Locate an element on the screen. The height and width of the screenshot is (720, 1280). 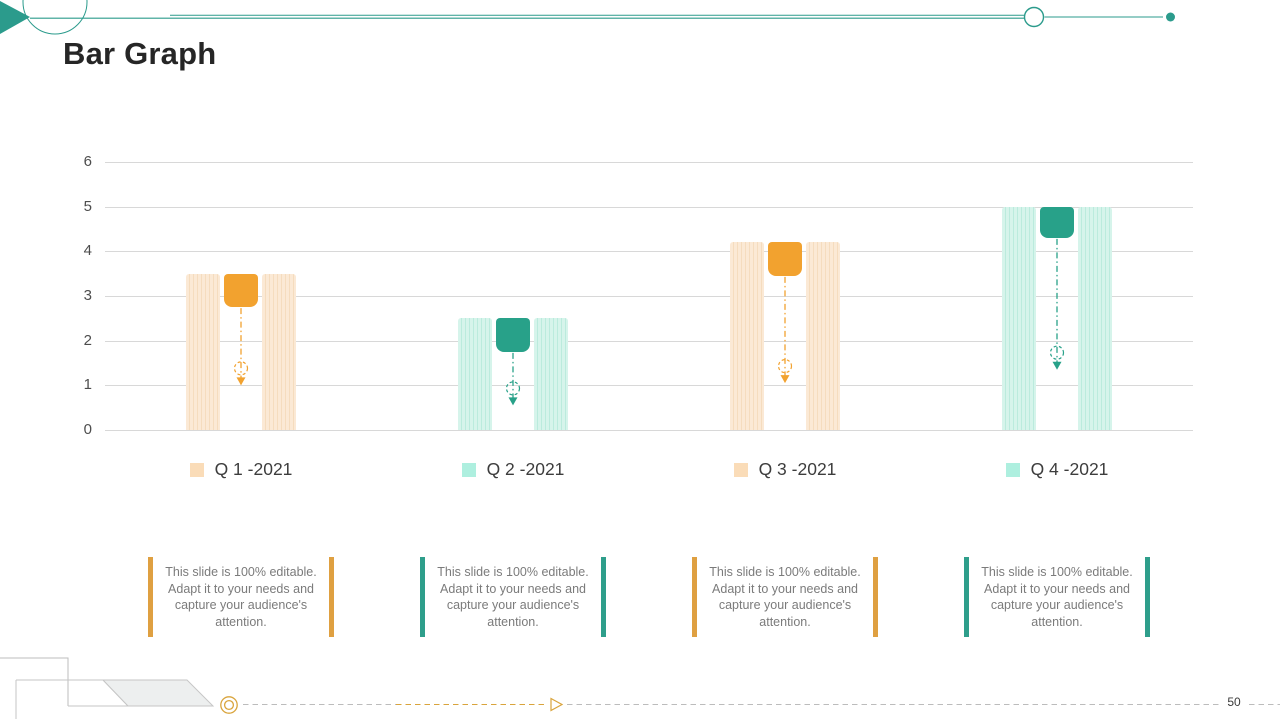
y-axis-tick-label: 5 is located at coordinates (87, 206).